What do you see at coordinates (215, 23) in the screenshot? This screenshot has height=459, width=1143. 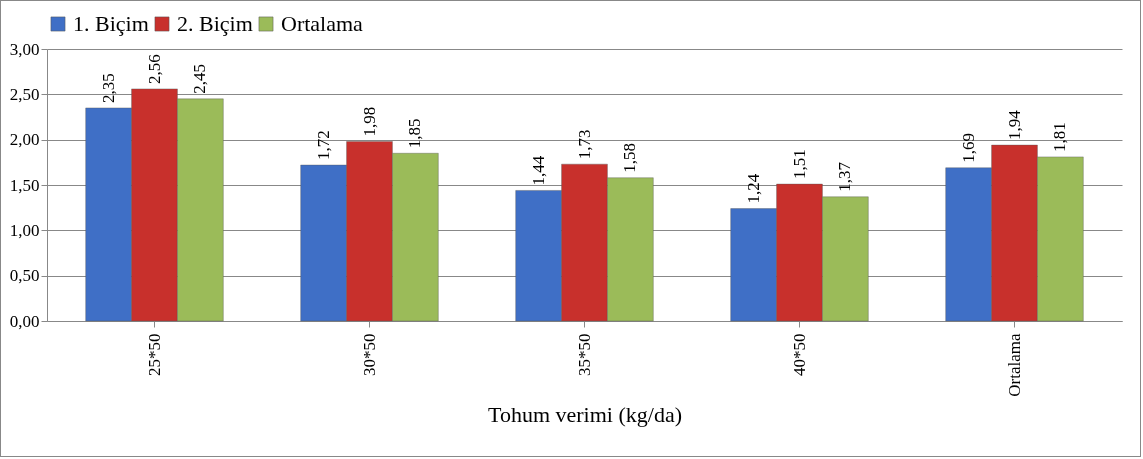 I see `legend-label: 2. Biçim` at bounding box center [215, 23].